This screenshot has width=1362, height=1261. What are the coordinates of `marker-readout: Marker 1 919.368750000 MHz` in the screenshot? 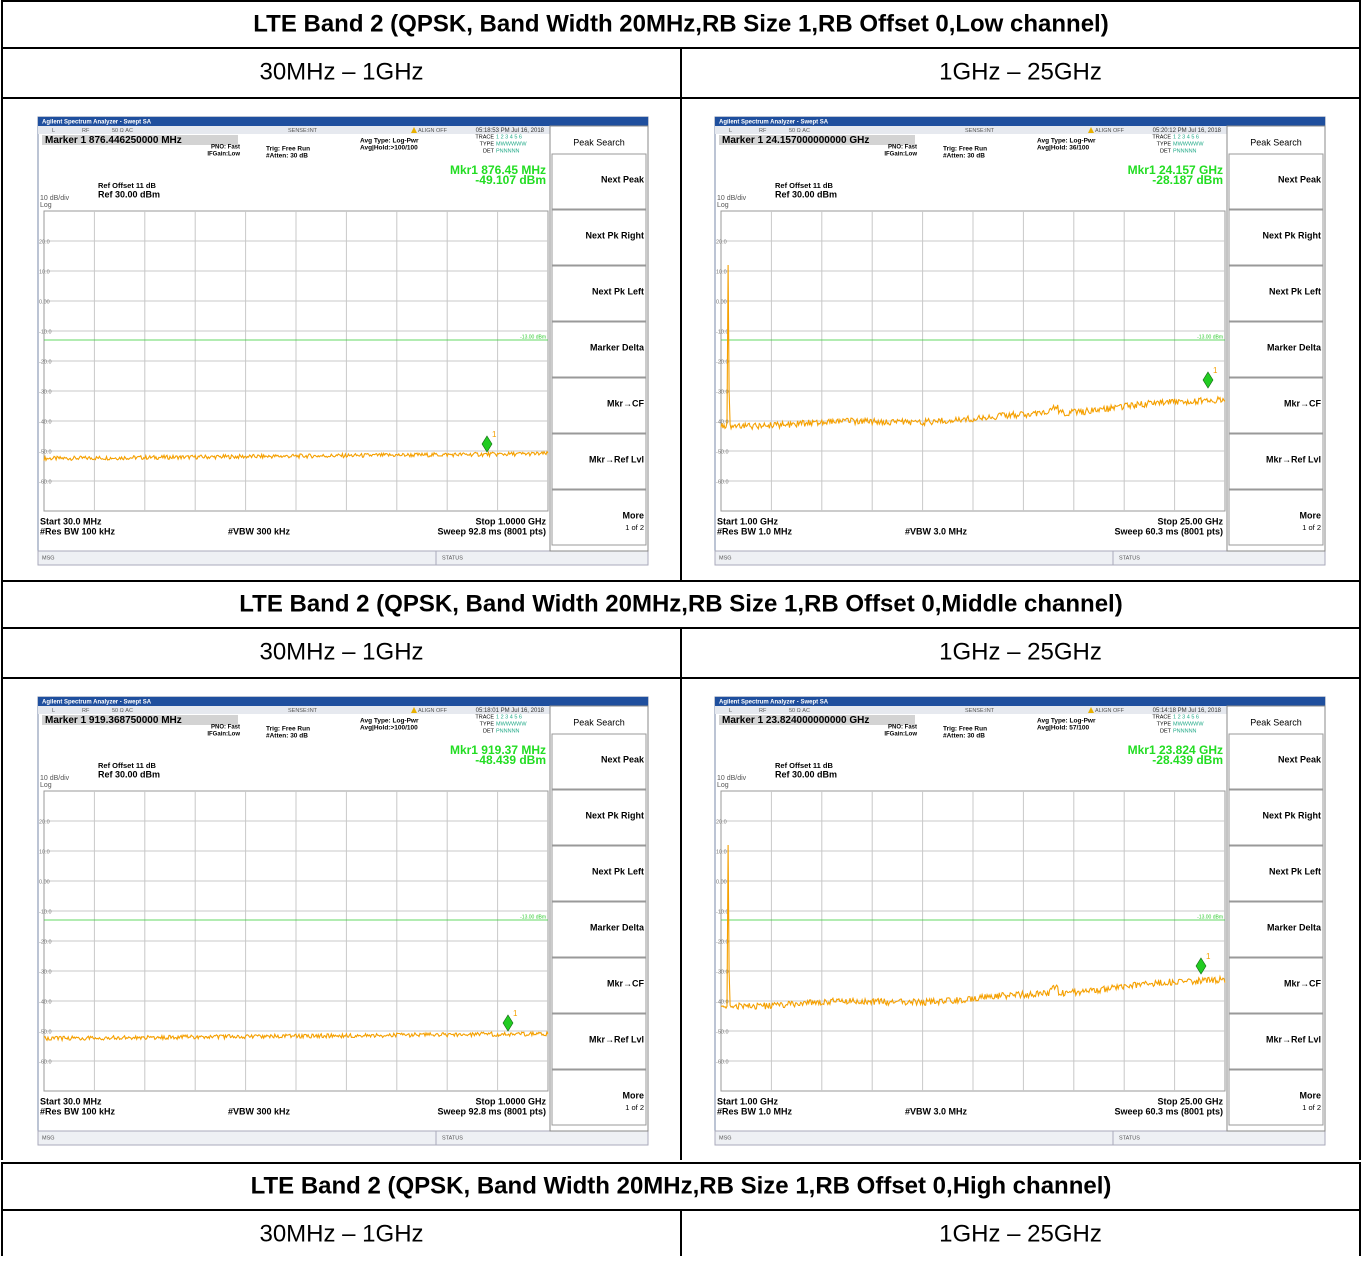 It's located at (113, 720).